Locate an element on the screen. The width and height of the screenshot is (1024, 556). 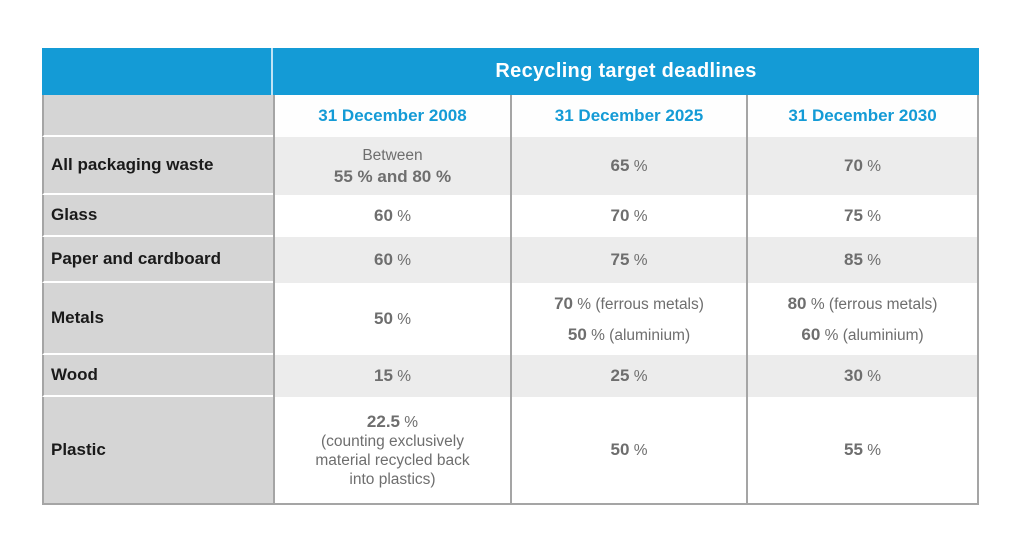
cell-line: 70 % (ferrous metals) is located at coordinates (629, 303).